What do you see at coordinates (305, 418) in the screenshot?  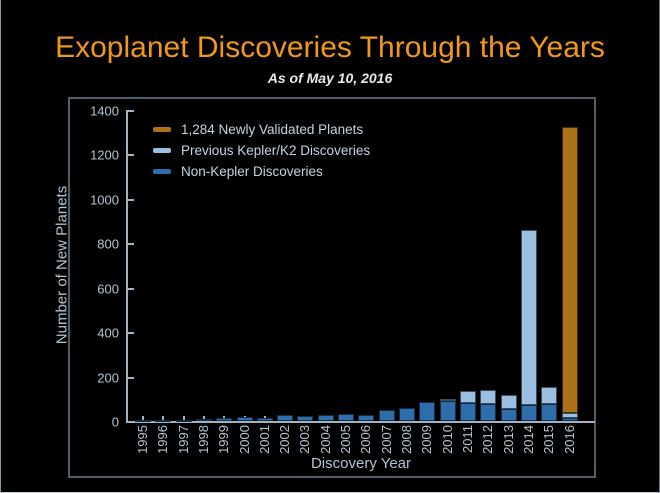 I see `bar-2003-non-kepler` at bounding box center [305, 418].